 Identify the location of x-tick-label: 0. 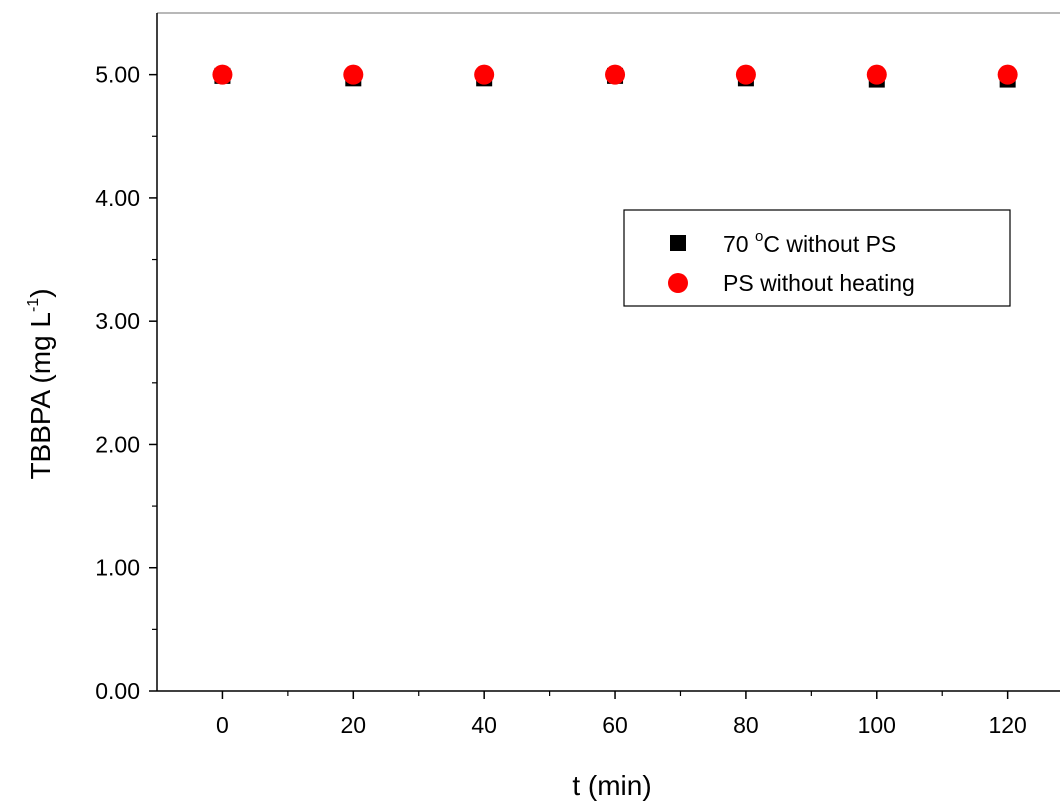
(222, 725).